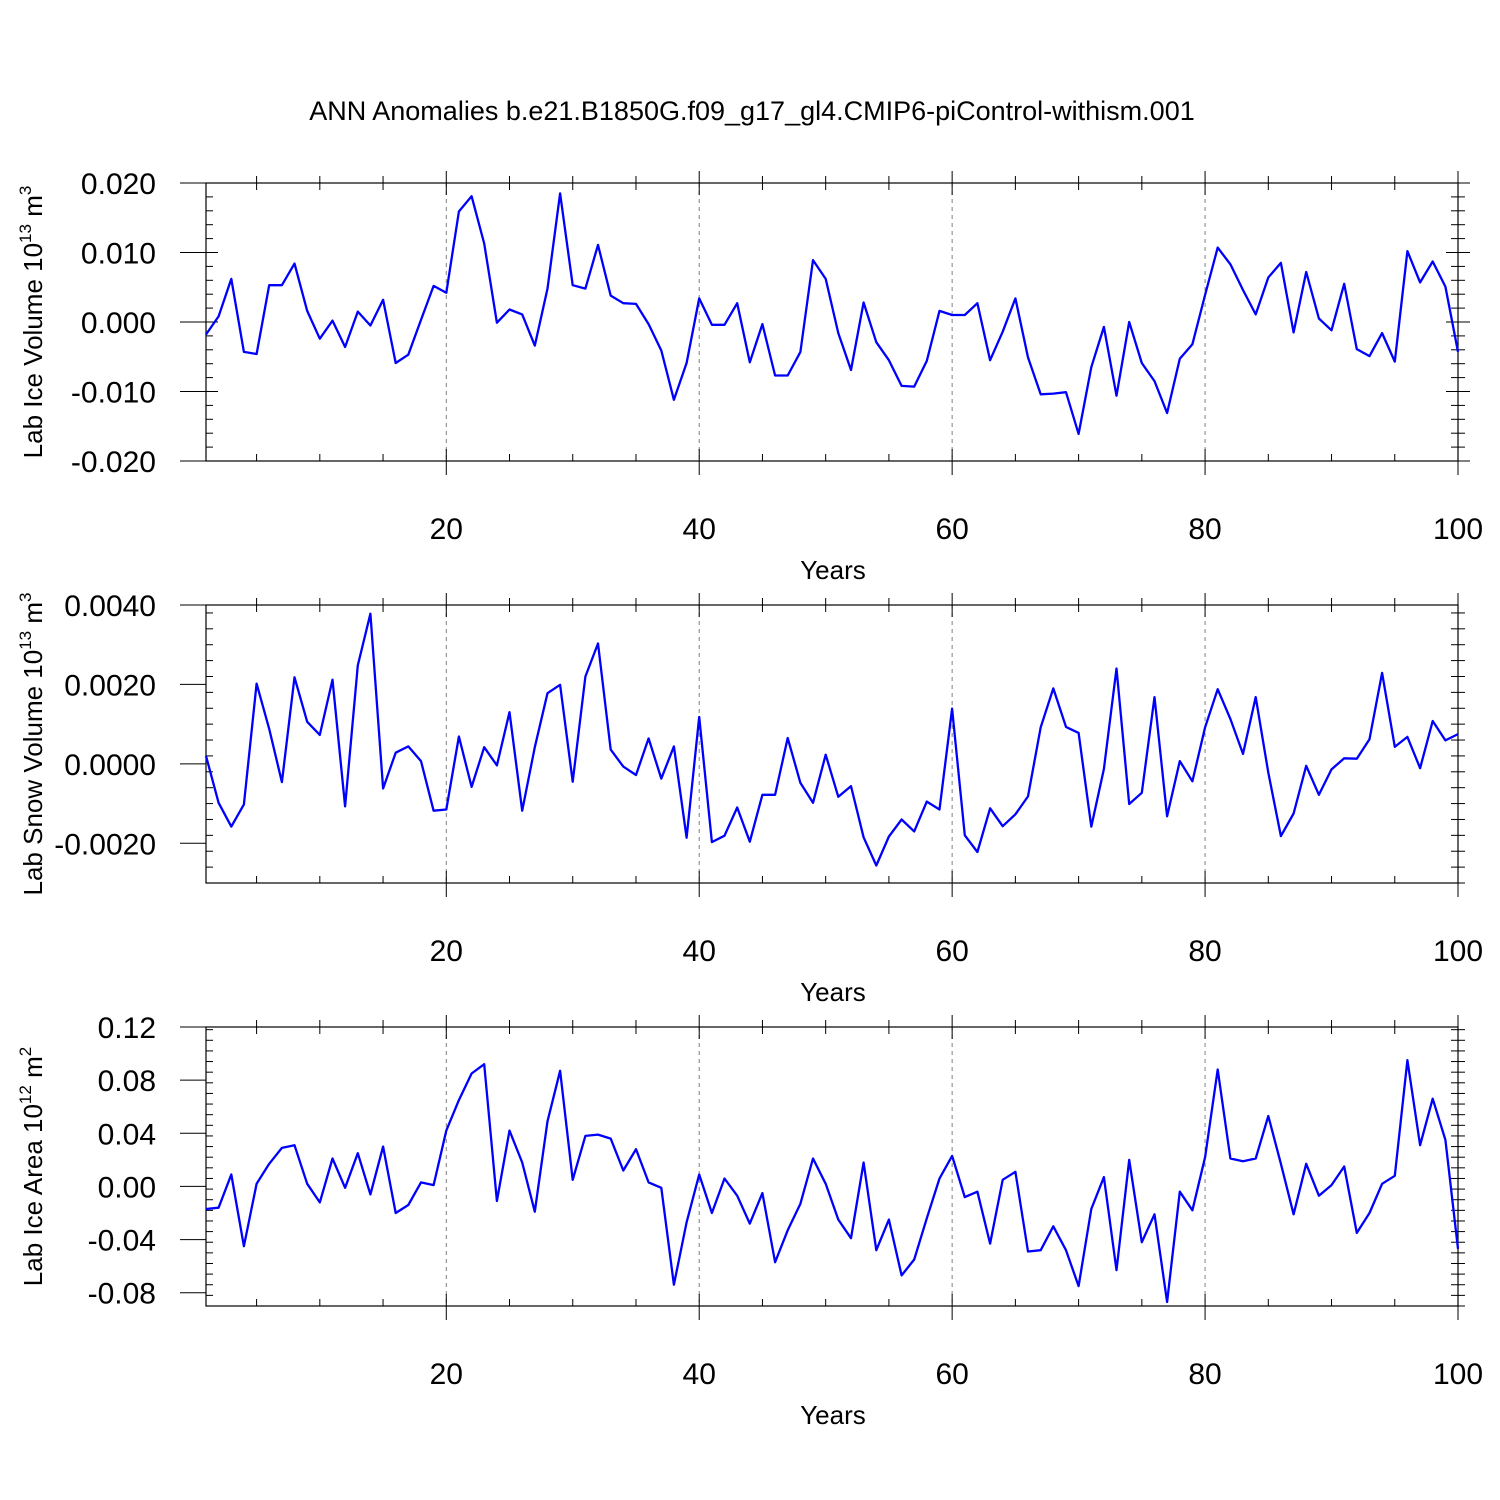 Image resolution: width=1500 pixels, height=1500 pixels. I want to click on y-tick-label: 0.0000, so click(110, 765).